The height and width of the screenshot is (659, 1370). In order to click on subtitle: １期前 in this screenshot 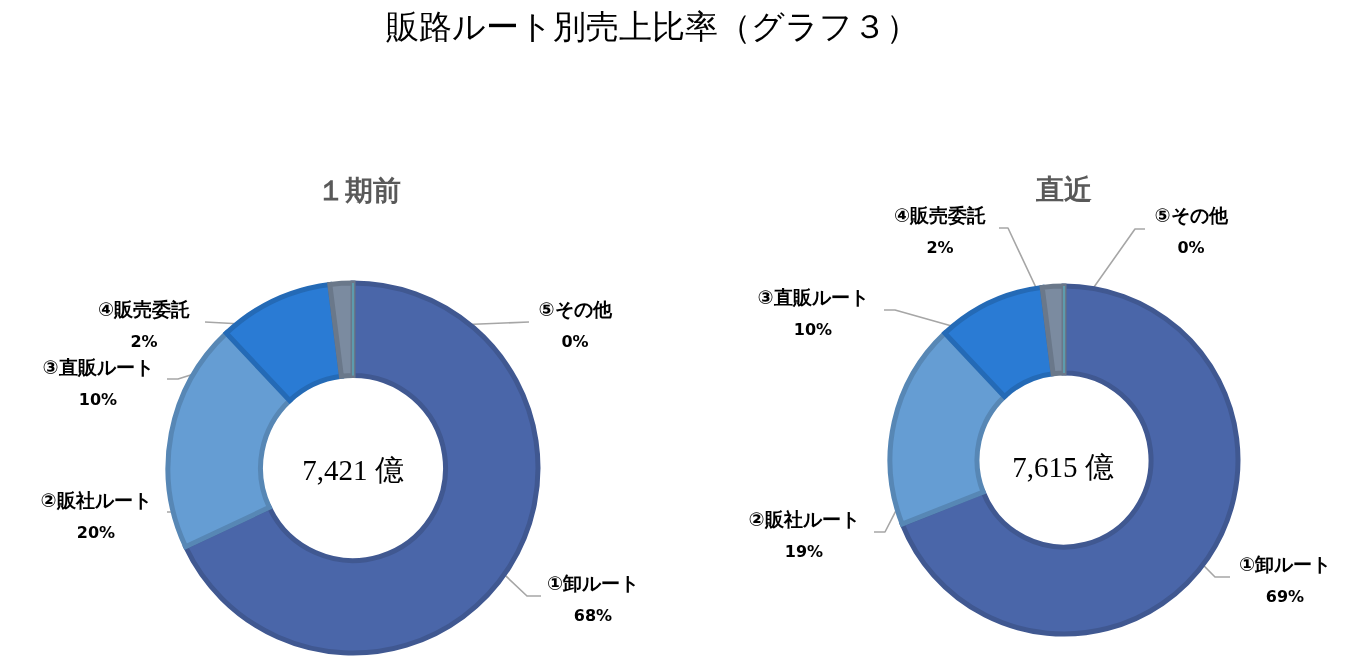, I will do `click(359, 190)`.